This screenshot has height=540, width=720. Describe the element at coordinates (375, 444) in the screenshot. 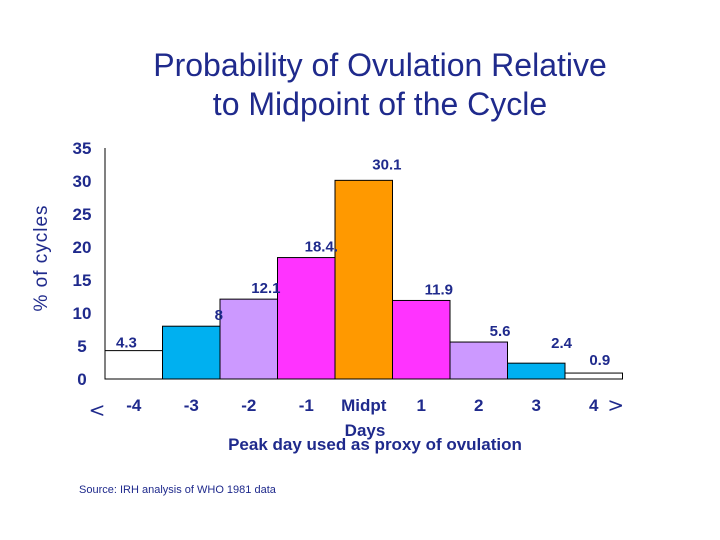

I see `x-axis-label: Peak day used as proxy of ovulation` at that location.